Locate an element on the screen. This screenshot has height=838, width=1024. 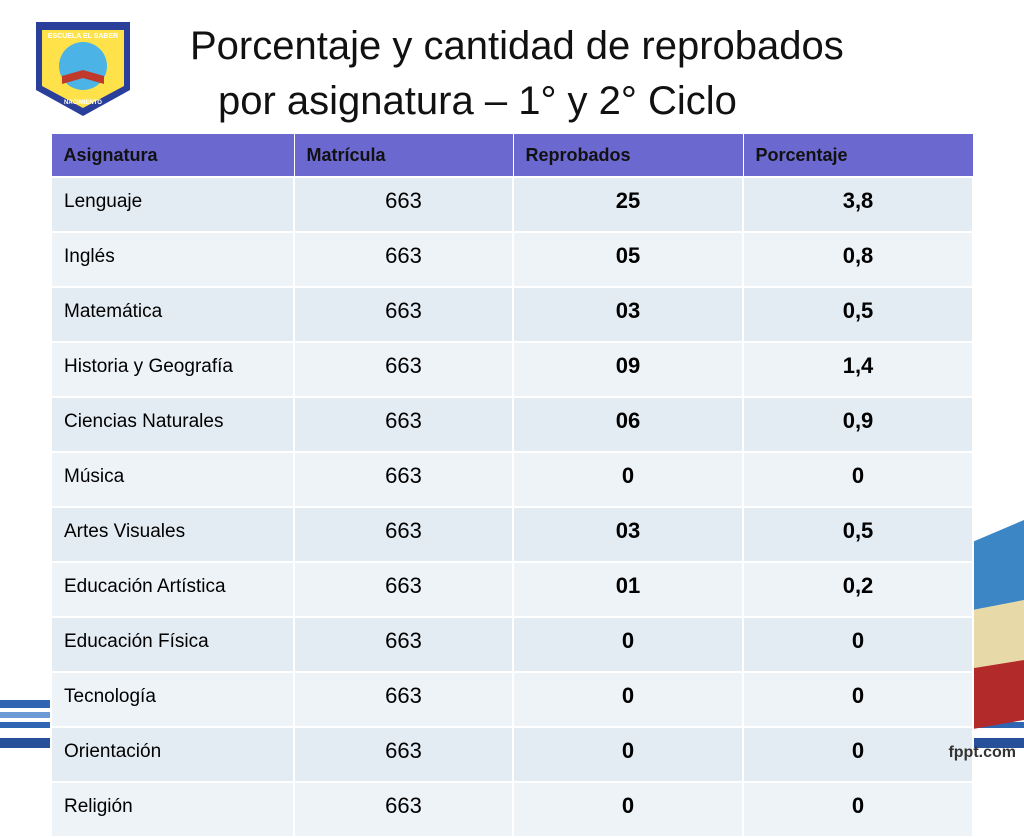
cell: Música is located at coordinates (172, 479).